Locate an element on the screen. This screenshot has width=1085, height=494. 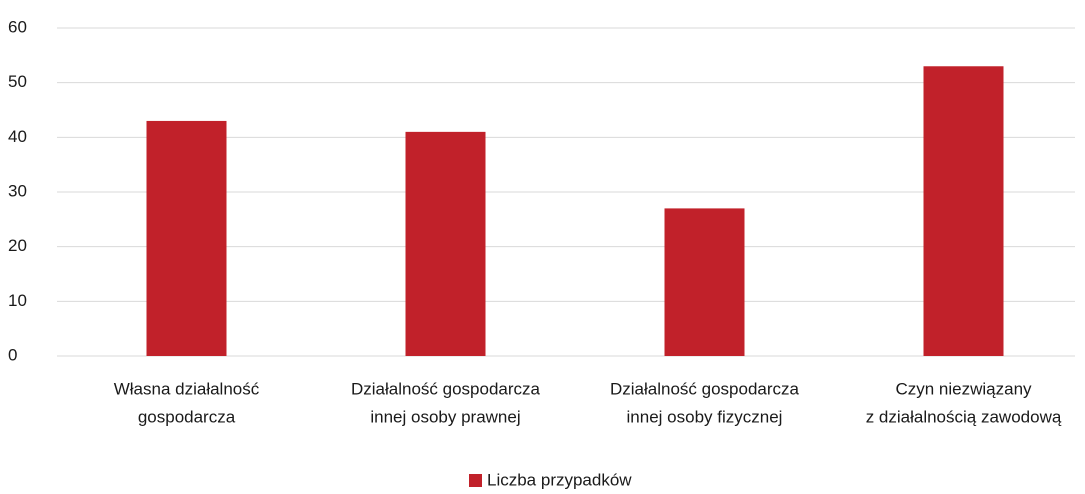
y-tick-label: 10 is located at coordinates (17, 300).